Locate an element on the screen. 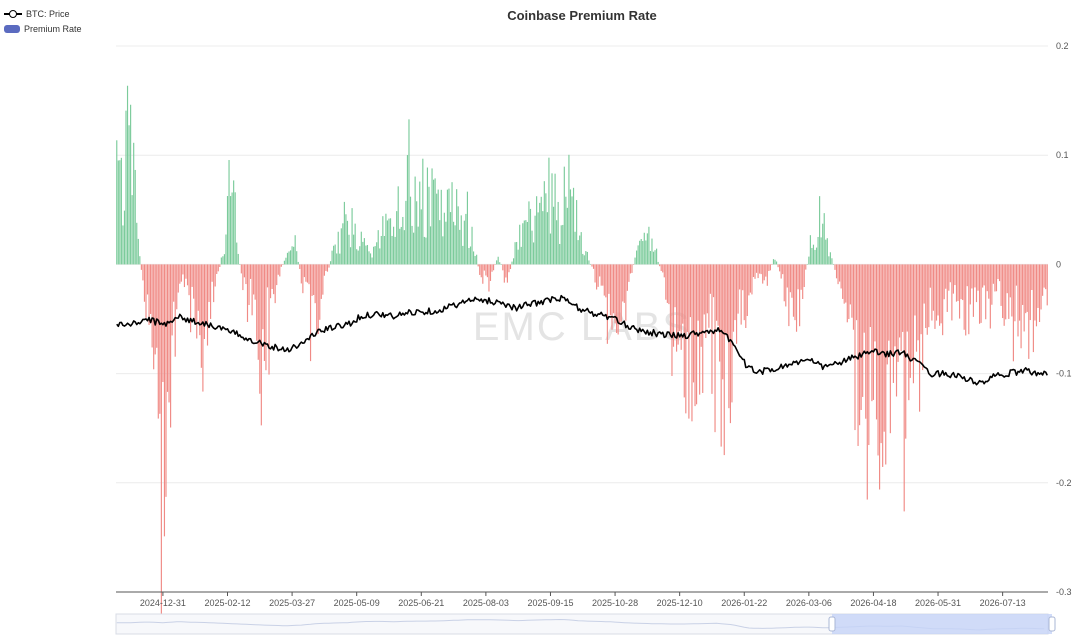 This screenshot has width=1080, height=643. x-tick-label: 2025-03-27 is located at coordinates (292, 603).